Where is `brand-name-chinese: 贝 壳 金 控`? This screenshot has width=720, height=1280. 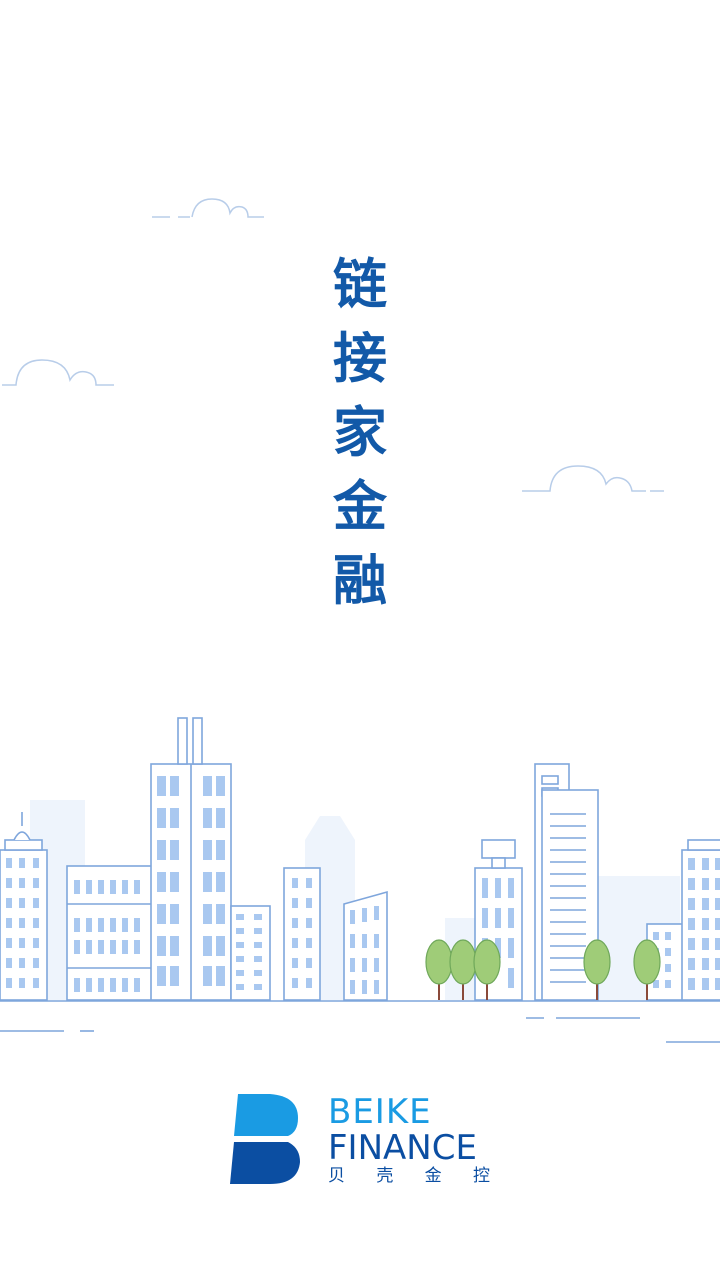 brand-name-chinese: 贝 壳 金 控 is located at coordinates (409, 1176).